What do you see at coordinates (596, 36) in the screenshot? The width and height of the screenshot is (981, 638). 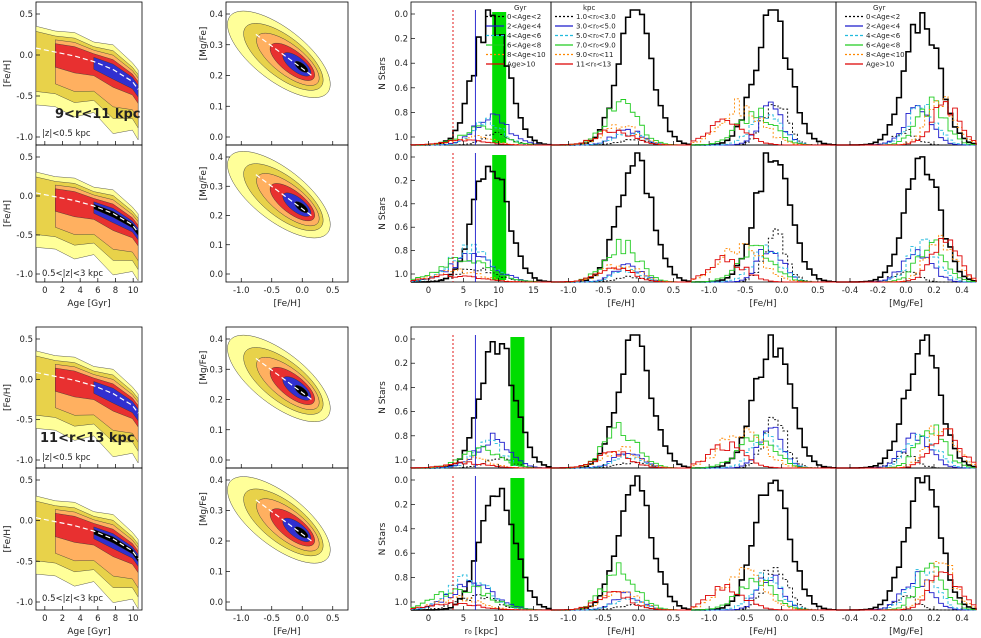 I see `legend-label: 5.0<r₀<7.0` at bounding box center [596, 36].